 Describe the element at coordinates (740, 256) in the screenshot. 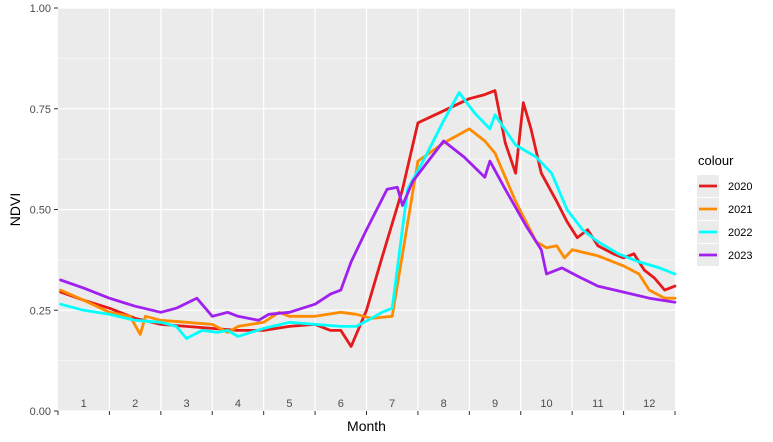

I see `legend-label-2023: 2023` at that location.